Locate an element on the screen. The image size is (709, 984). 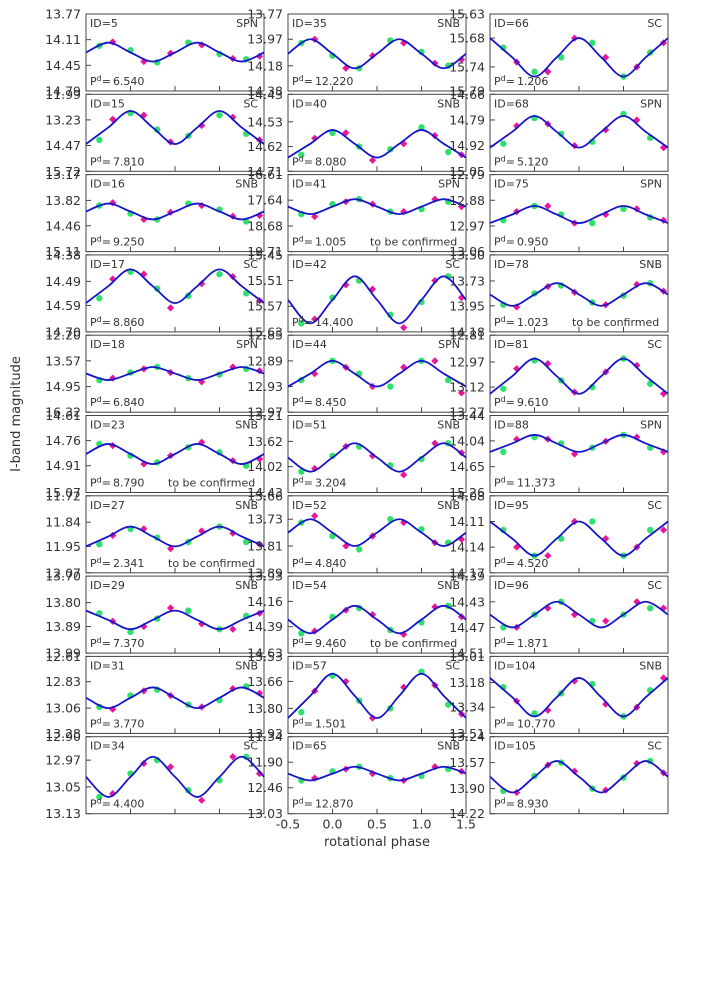
y-tick-label: 12.07 is located at coordinates (63, 572).